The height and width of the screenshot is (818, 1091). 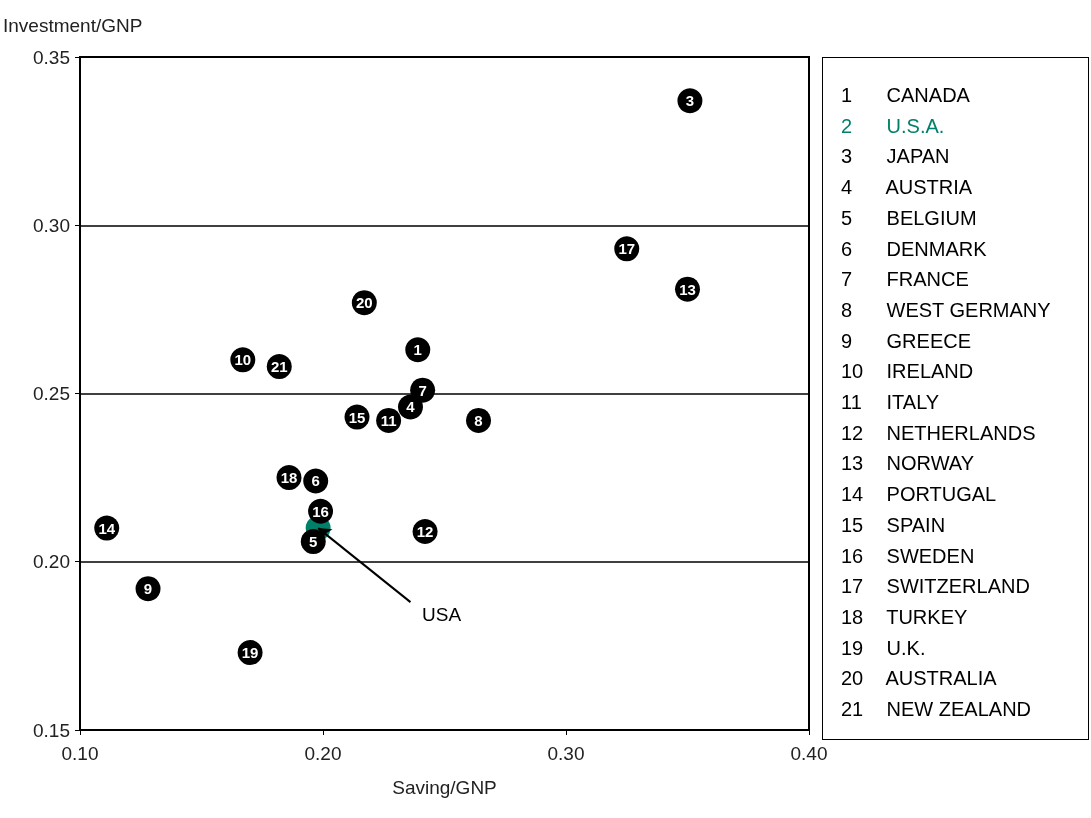 I want to click on annotation: 20, so click(x=364, y=303).